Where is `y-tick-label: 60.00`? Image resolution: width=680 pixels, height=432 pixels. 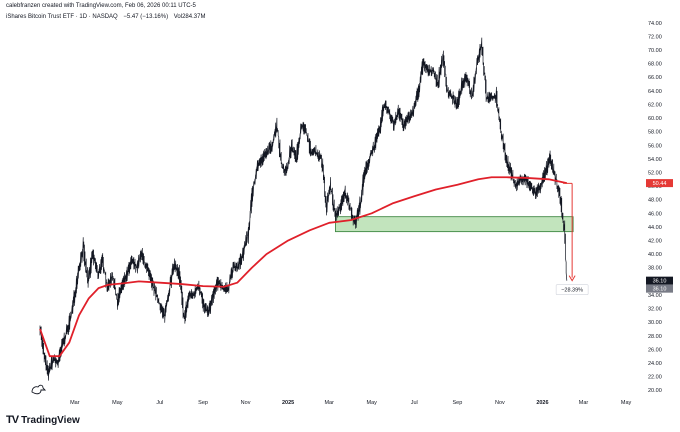
y-tick-label: 60.00 is located at coordinates (655, 119).